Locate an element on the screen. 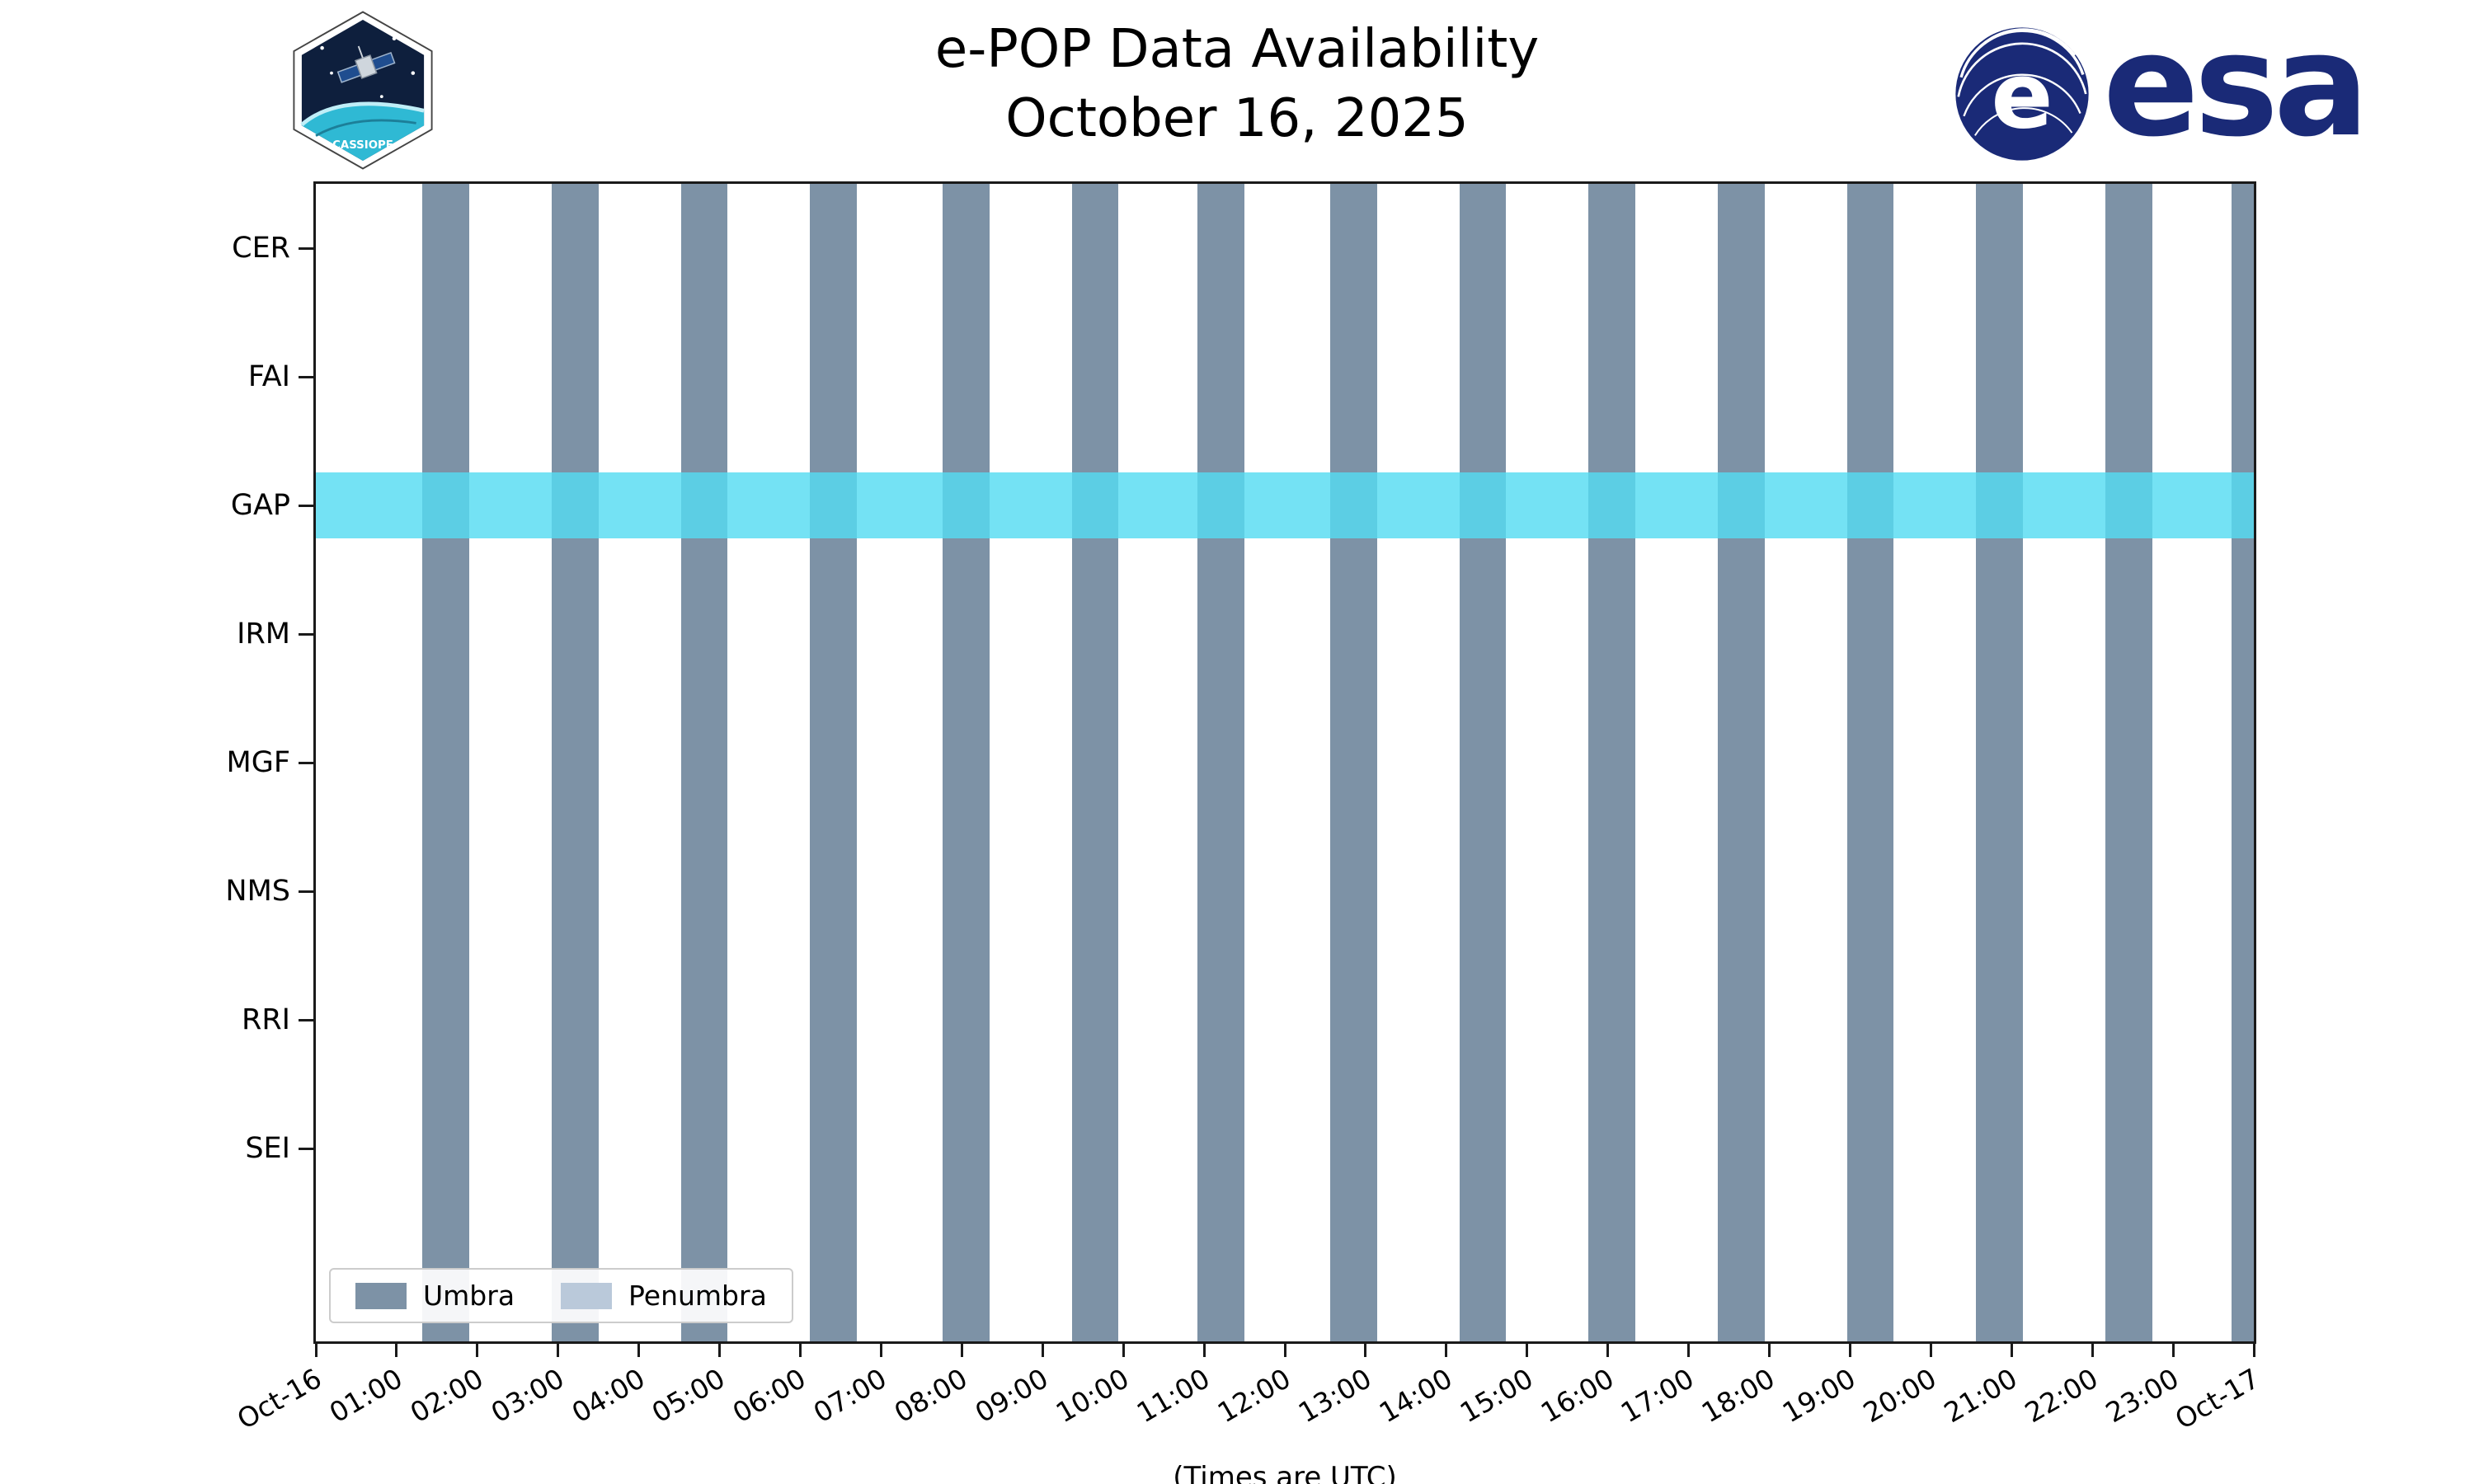 This screenshot has width=2474, height=1484. cassiope-mission-patch: CASSIOPE is located at coordinates (363, 90).